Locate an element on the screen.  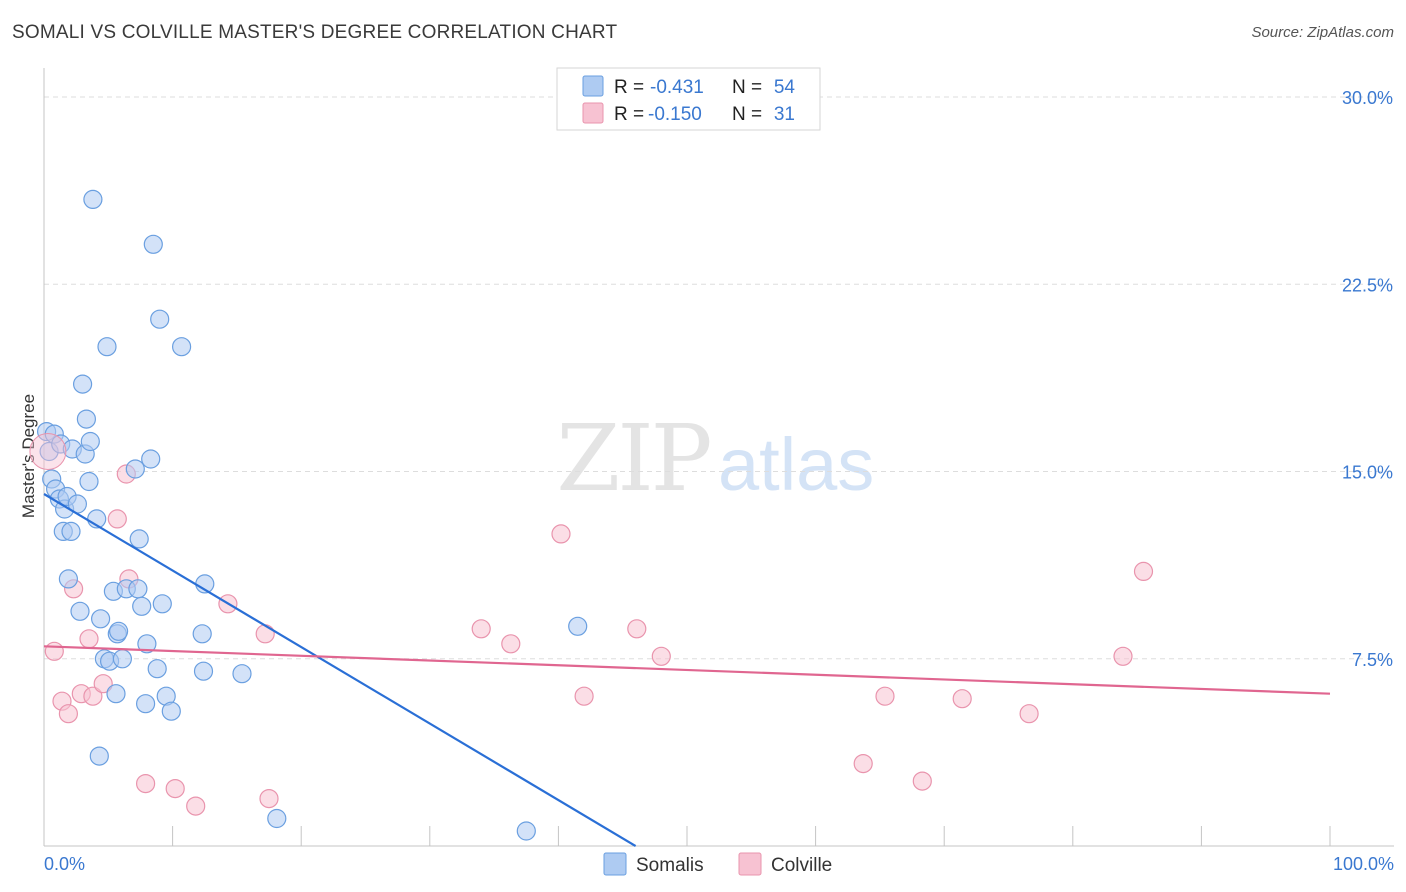
series-legend-swatch-colville is located at coordinates (750, 864).